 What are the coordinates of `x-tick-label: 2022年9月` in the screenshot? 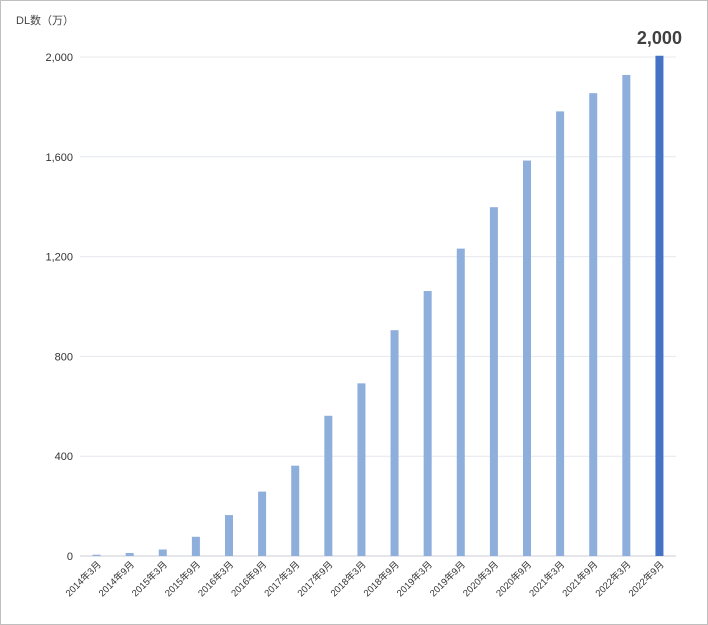 It's located at (646, 579).